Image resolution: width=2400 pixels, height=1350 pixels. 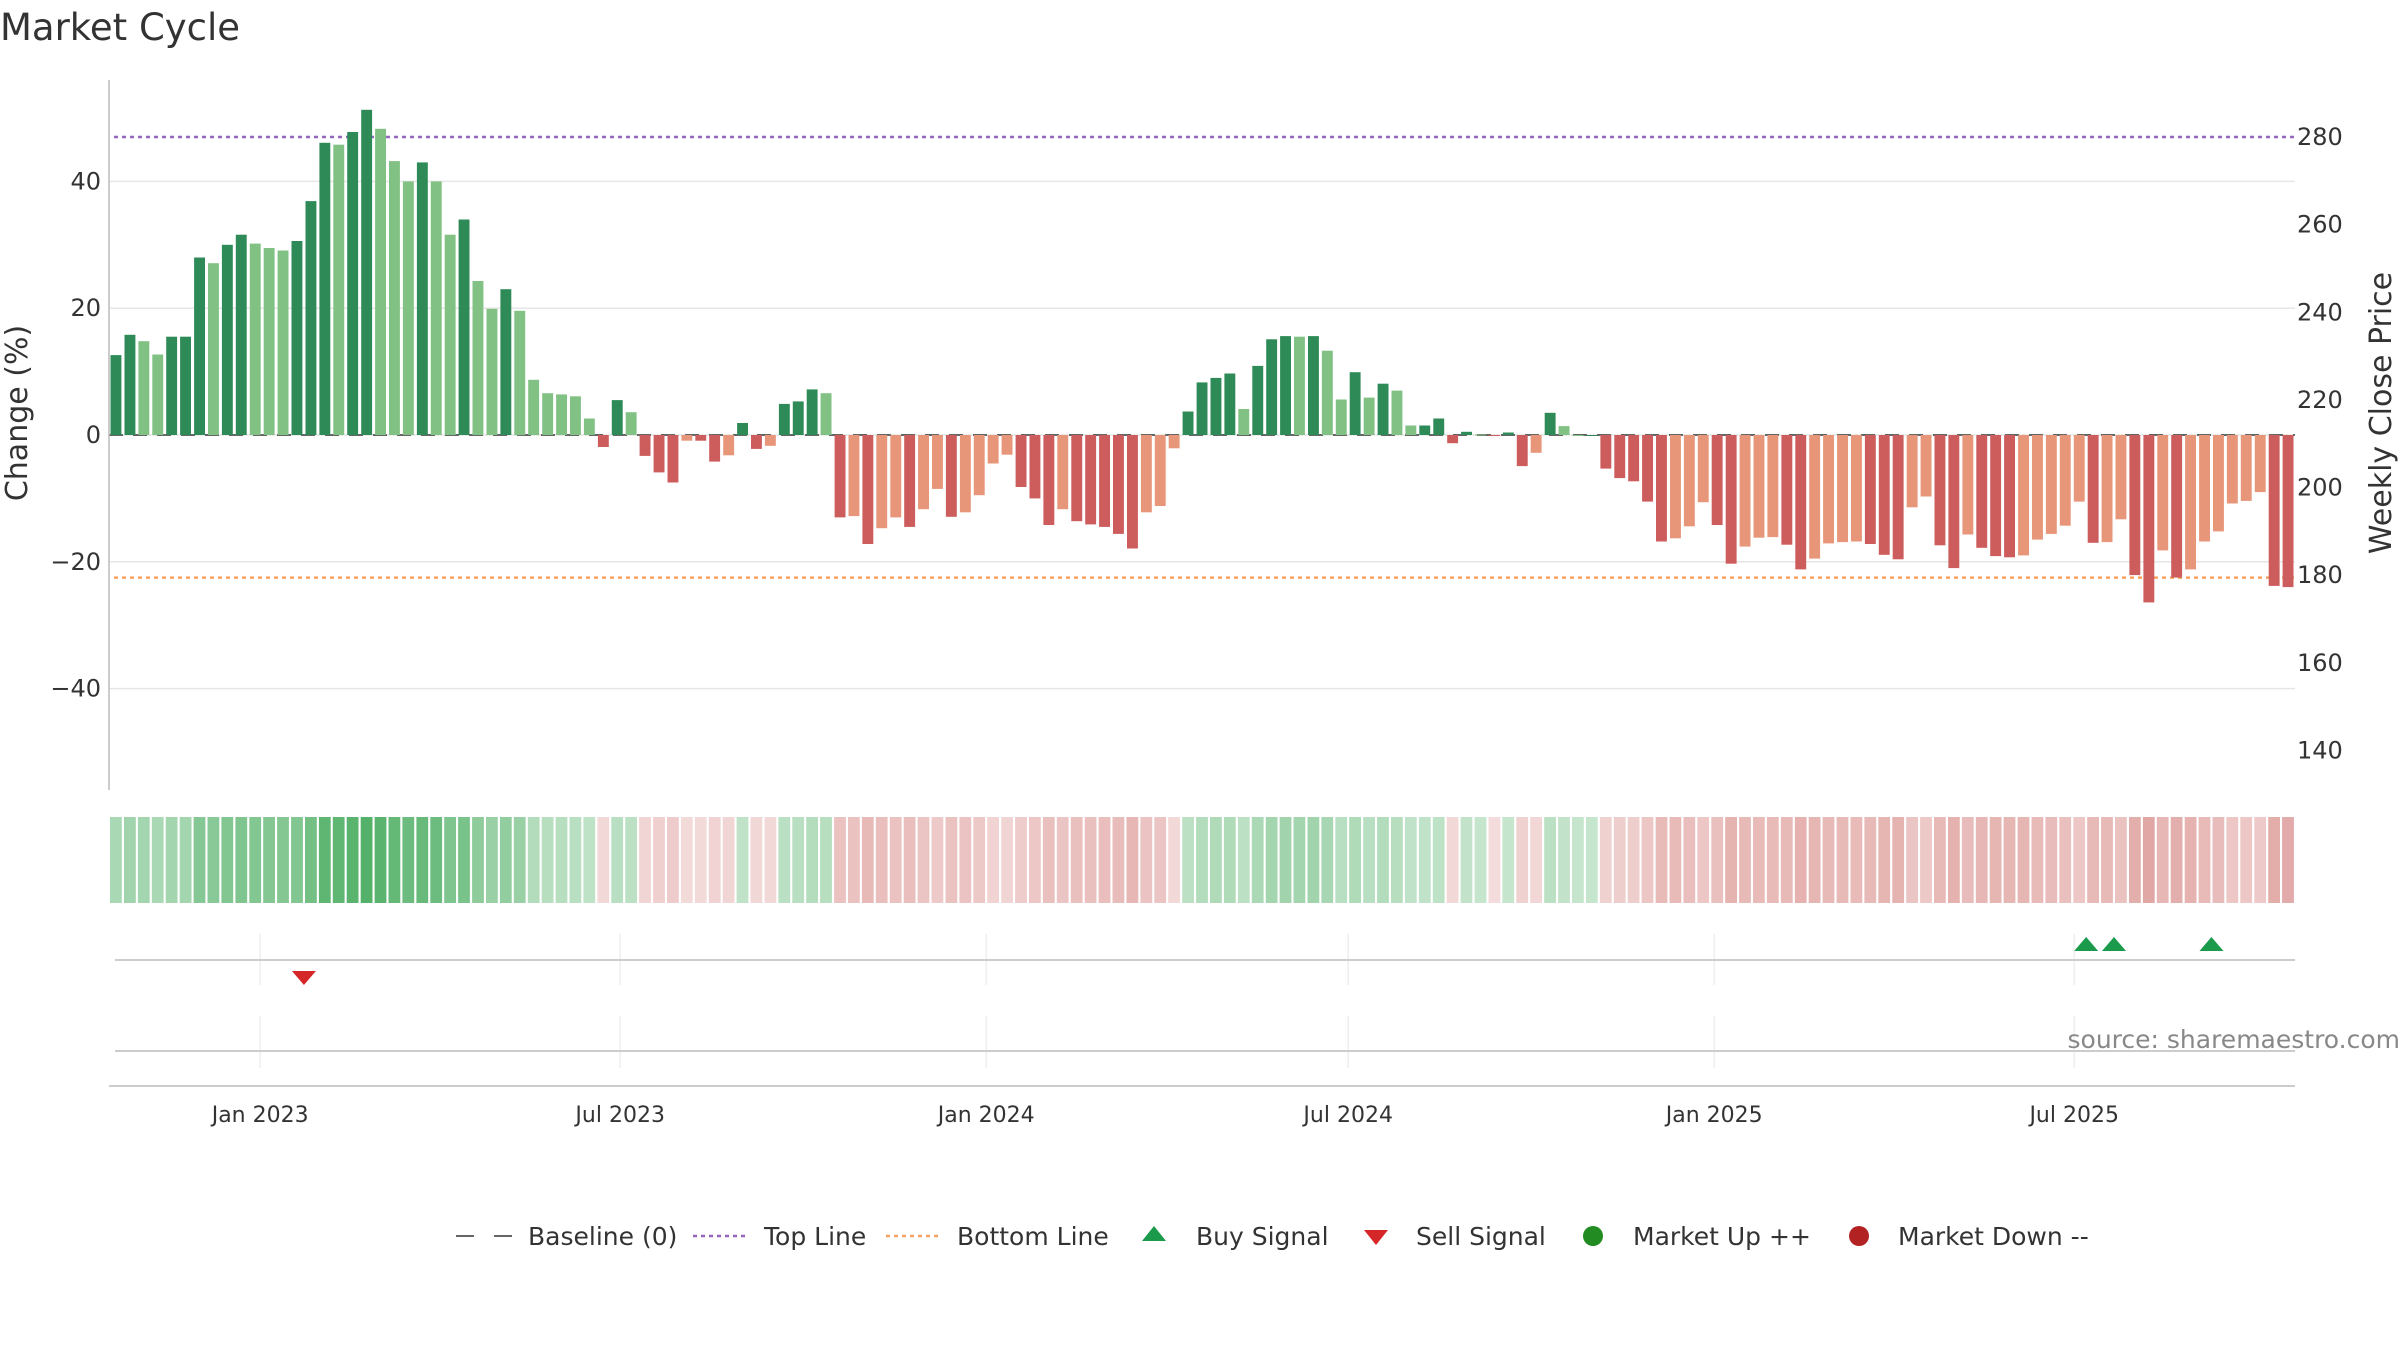 I want to click on y-left-tick-label: −20, so click(x=75, y=562).